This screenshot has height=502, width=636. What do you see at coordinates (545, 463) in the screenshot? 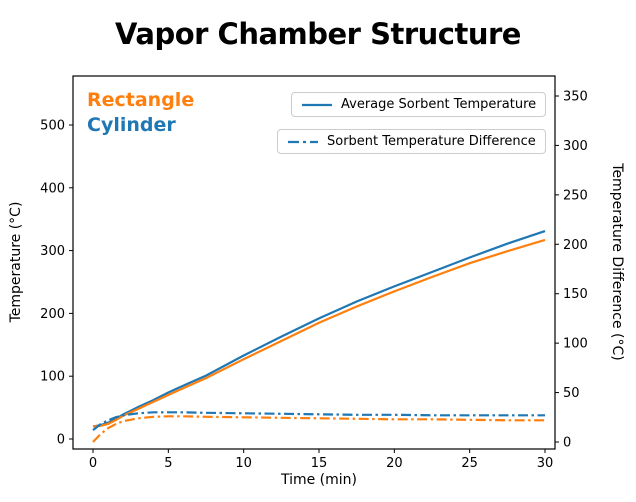
I see `svg-text: 30` at bounding box center [545, 463].